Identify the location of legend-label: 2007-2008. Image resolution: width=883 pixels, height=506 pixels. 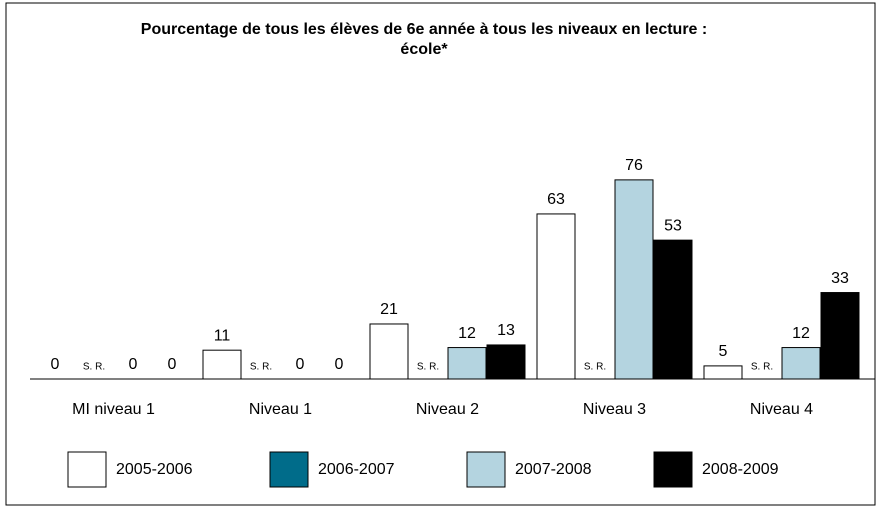
(553, 469).